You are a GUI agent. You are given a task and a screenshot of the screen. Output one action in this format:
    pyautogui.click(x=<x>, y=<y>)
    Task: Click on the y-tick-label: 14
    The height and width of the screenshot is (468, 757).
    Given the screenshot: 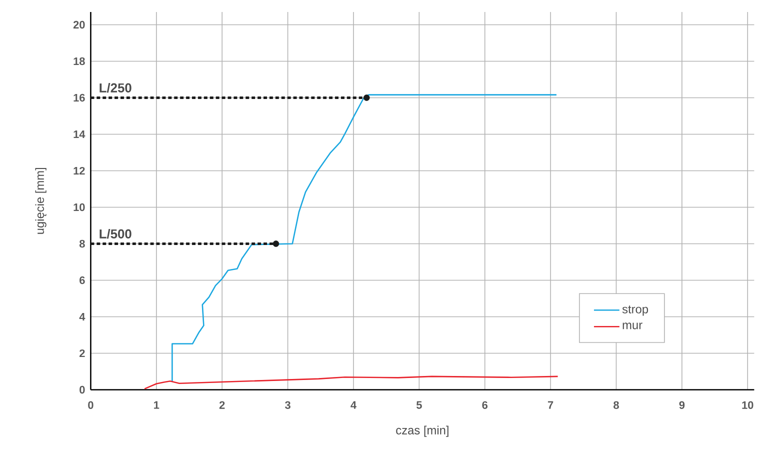 What is the action you would take?
    pyautogui.click(x=80, y=134)
    